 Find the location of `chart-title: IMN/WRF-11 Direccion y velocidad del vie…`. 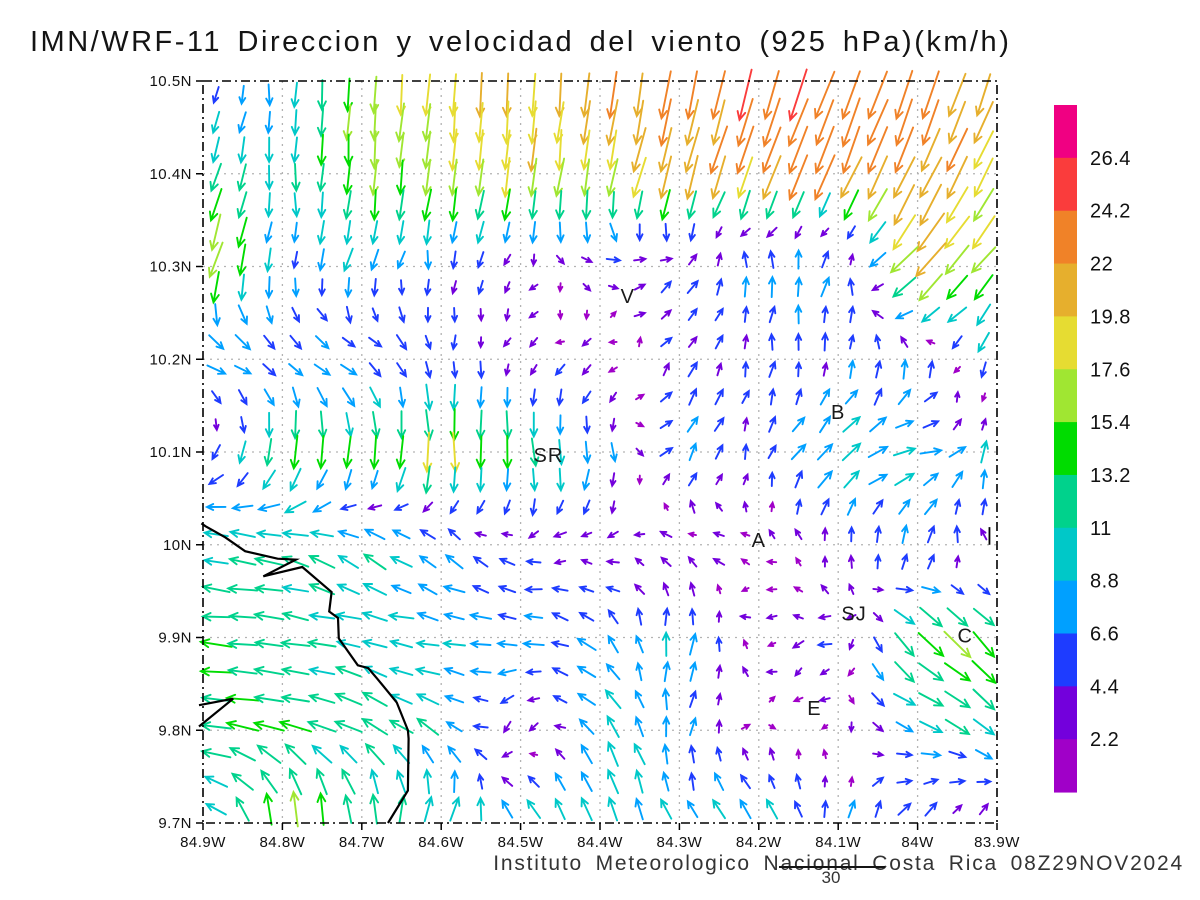

chart-title: IMN/WRF-11 Direccion y velocidad del vie… is located at coordinates (521, 42).